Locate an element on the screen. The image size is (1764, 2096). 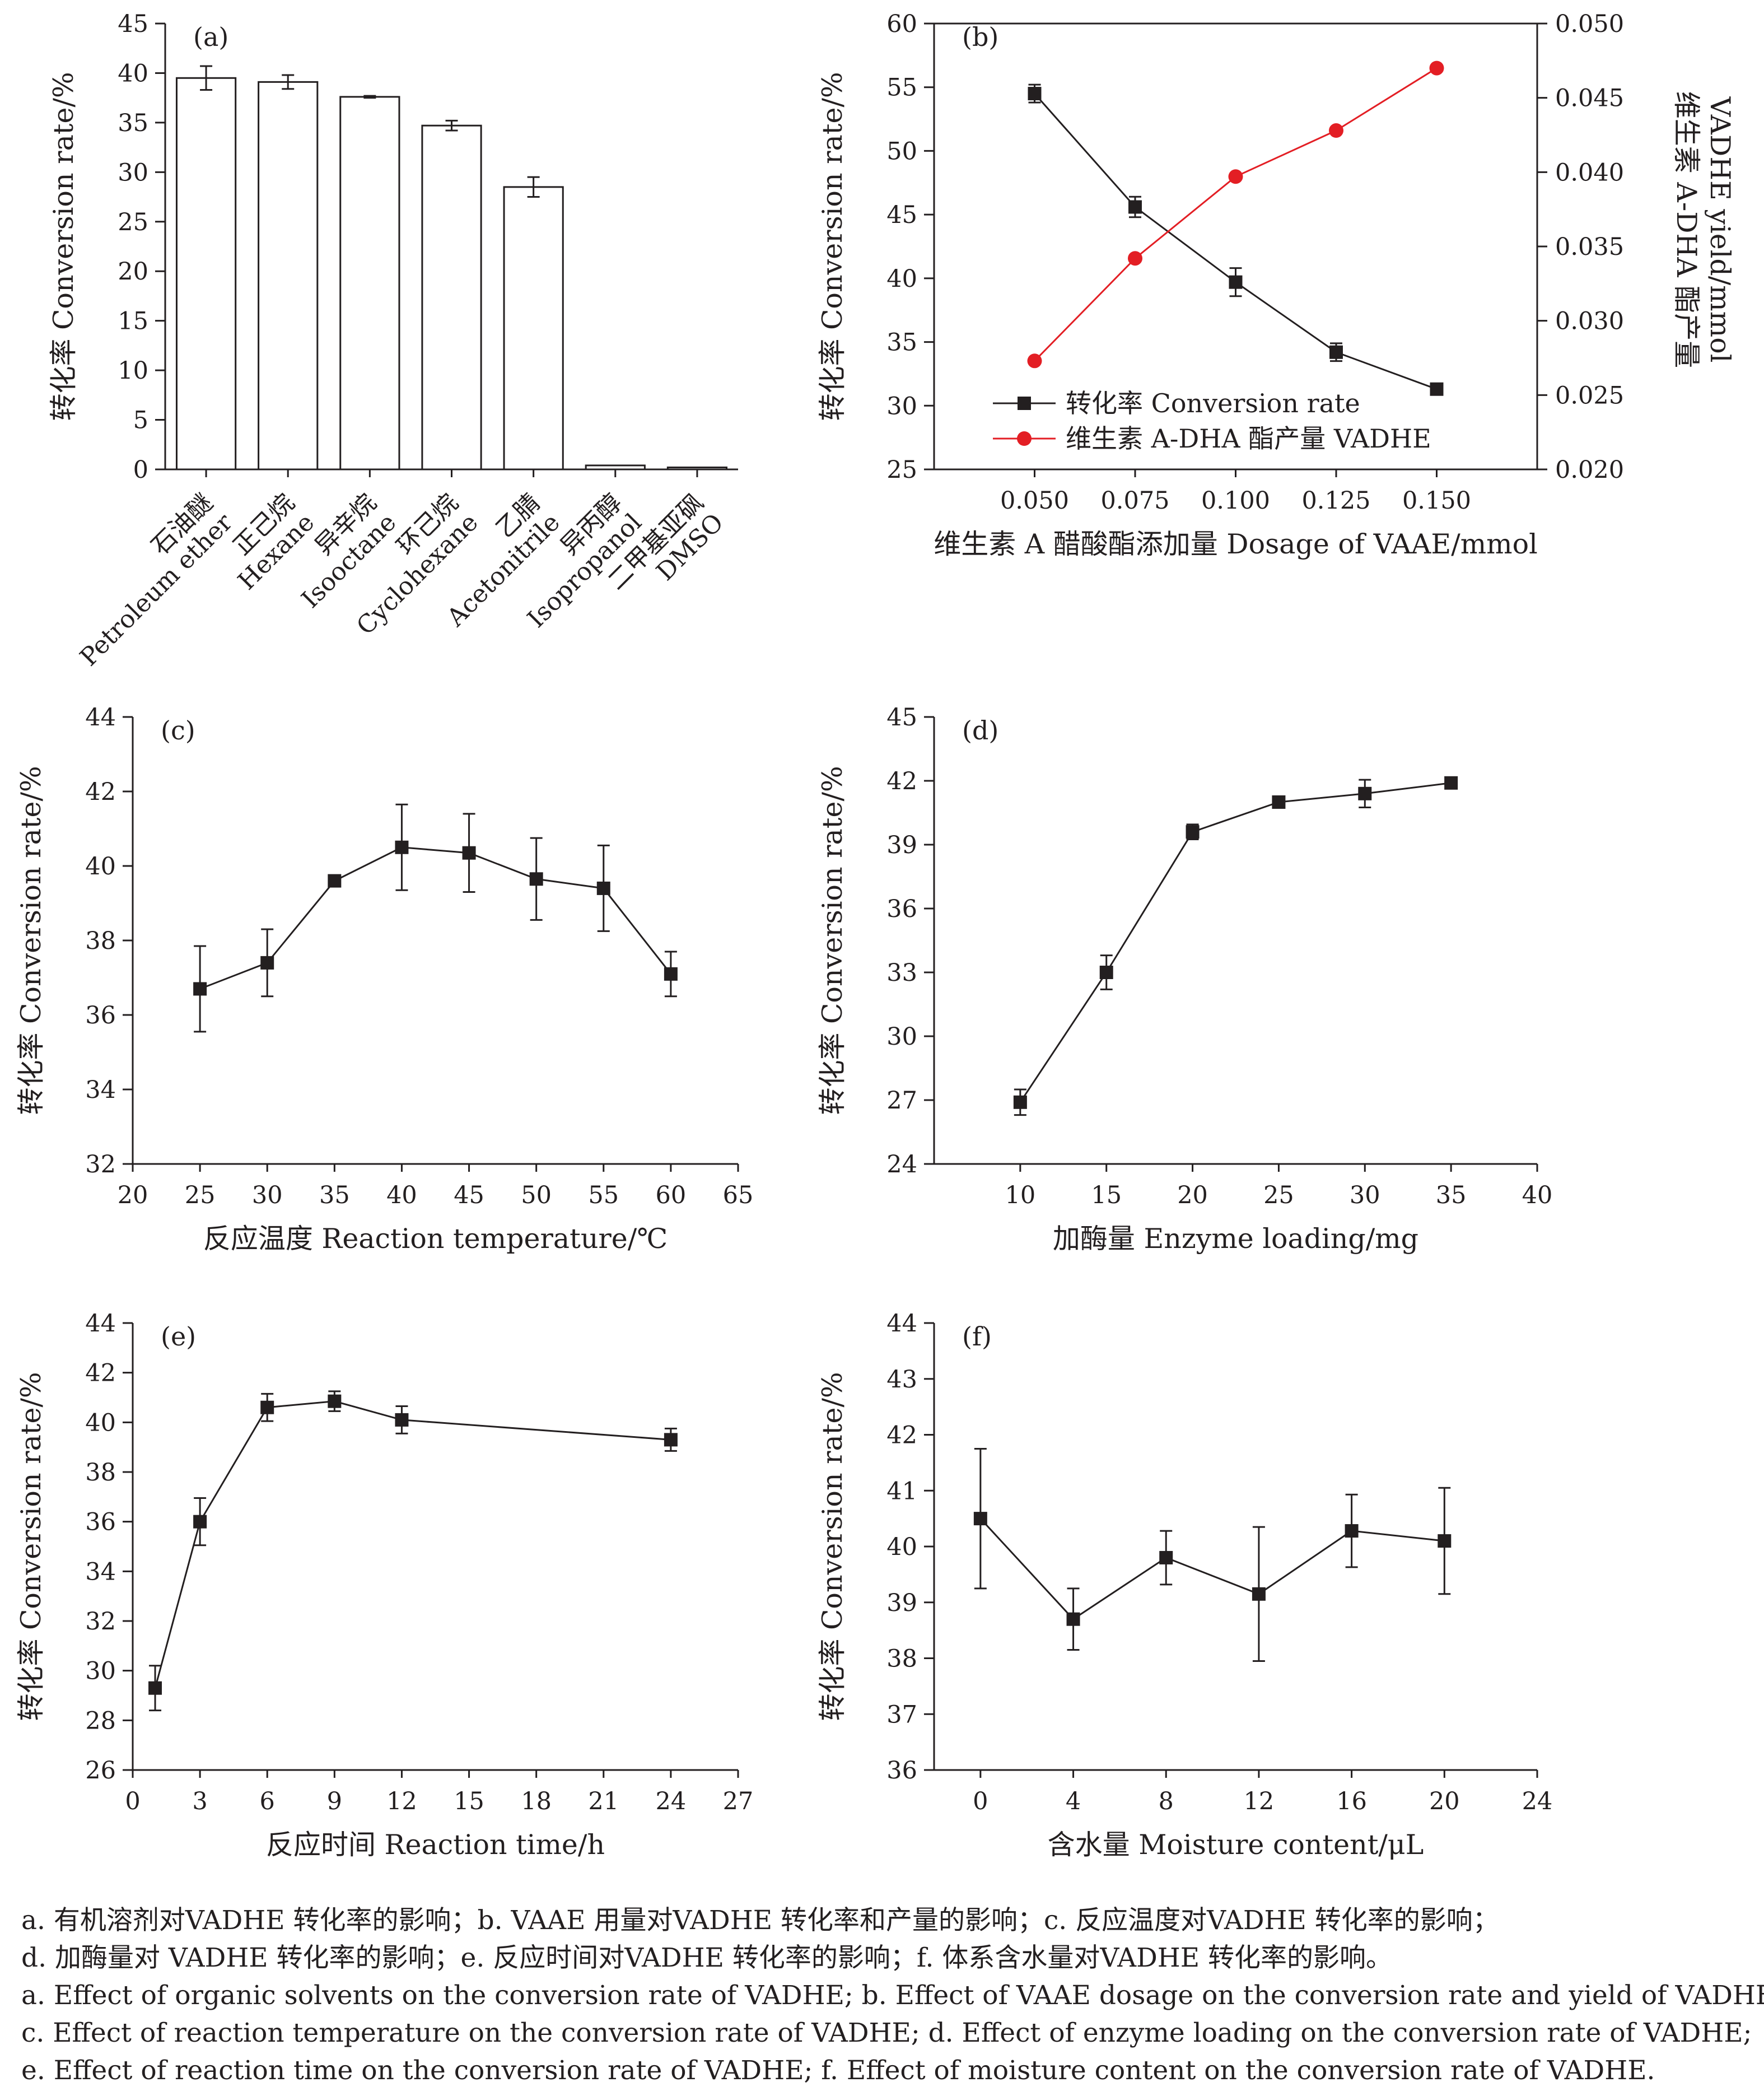
panel-f-ytick-label-left: 41 is located at coordinates (902, 1491).